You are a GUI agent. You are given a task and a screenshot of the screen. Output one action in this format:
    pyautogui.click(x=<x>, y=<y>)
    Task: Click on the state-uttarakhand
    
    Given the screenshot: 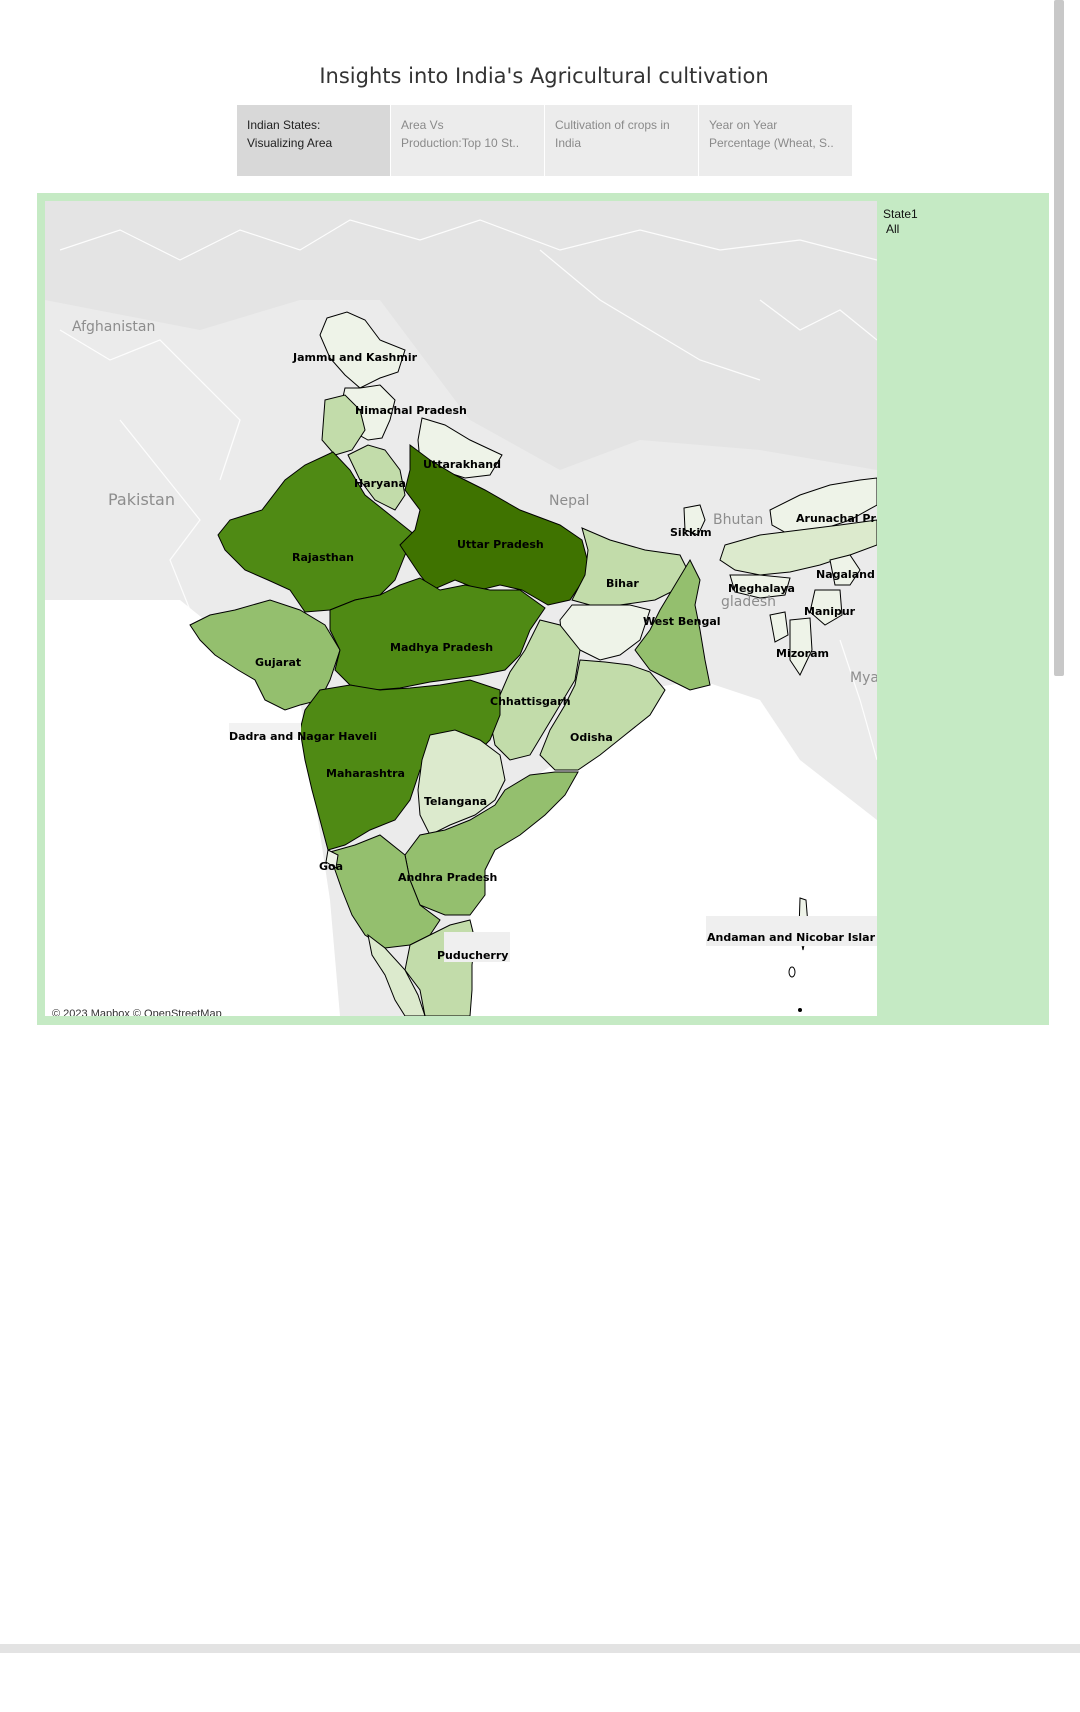 What is the action you would take?
    pyautogui.click(x=460, y=448)
    